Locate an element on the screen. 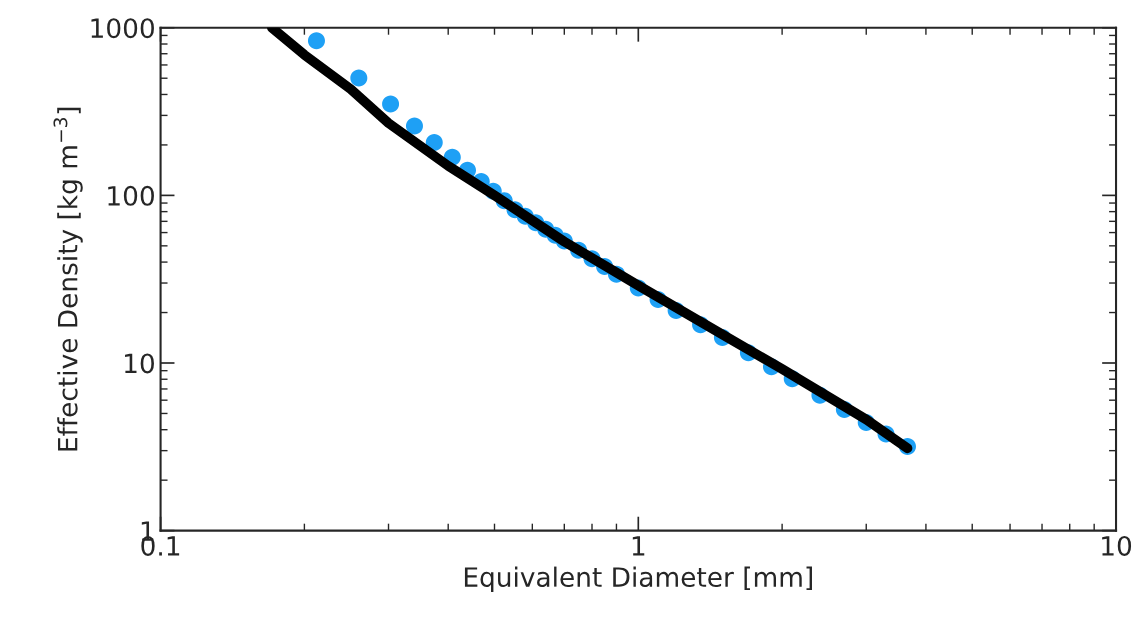 The image size is (1147, 617). y-axis-title: Effective Density [kg m$^{−3}$] is located at coordinates (68, 279).